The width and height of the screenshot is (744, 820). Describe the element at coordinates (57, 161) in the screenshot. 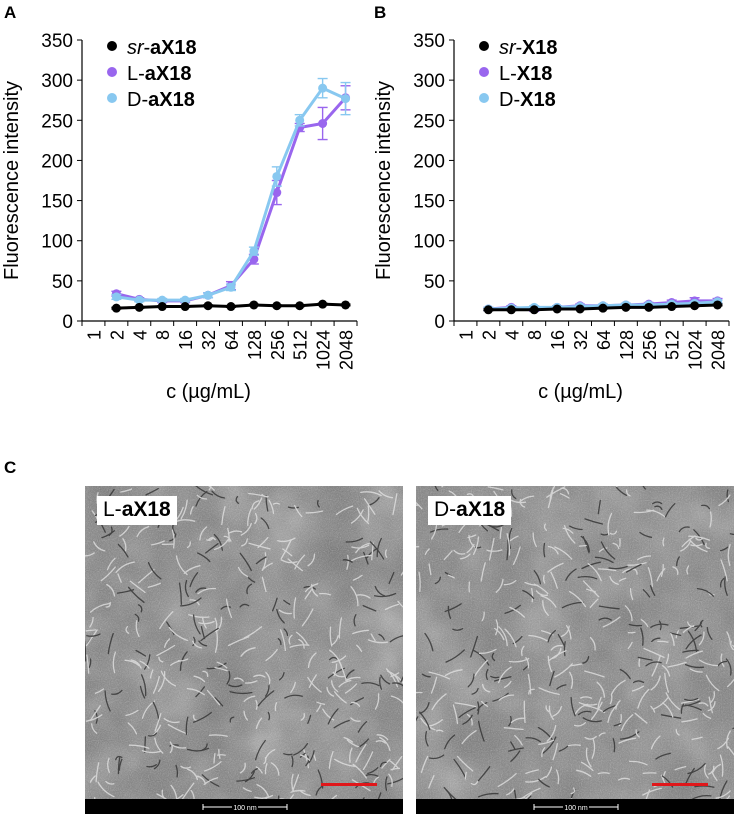

I see `chart-a-y-tick-label: 200` at that location.